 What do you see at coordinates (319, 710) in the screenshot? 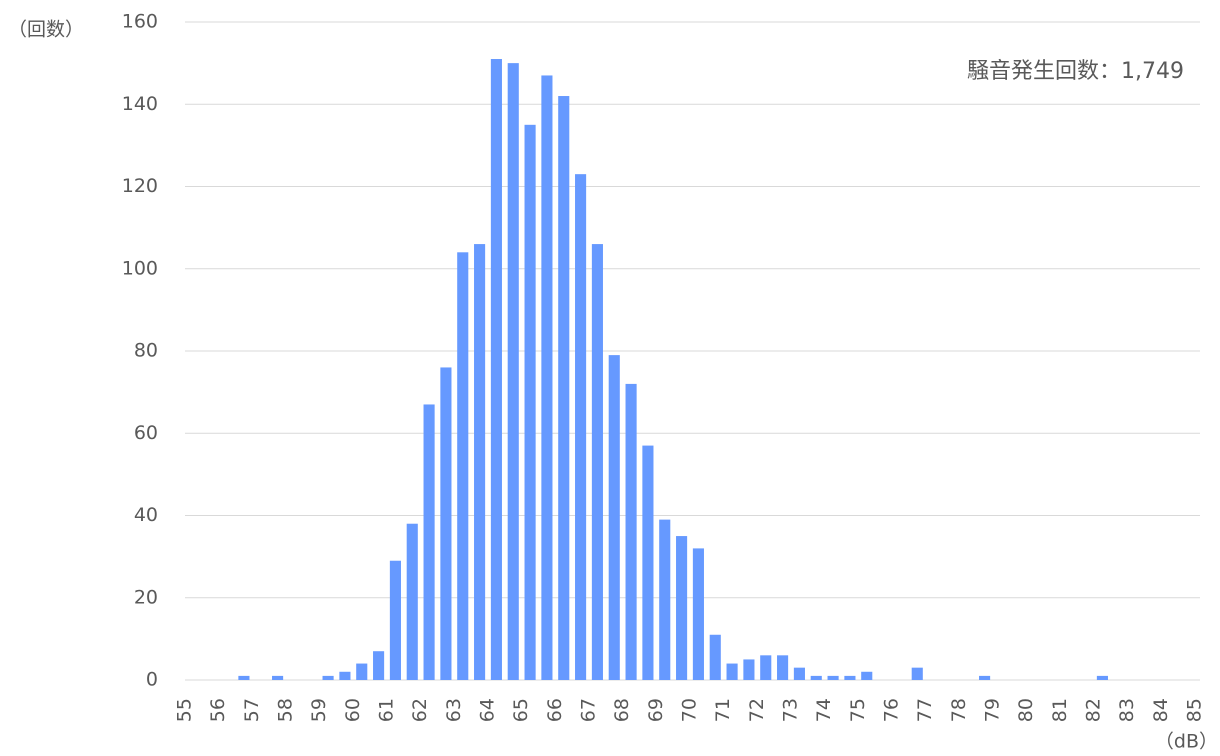
I see `x-tick-label: 59` at bounding box center [319, 710].